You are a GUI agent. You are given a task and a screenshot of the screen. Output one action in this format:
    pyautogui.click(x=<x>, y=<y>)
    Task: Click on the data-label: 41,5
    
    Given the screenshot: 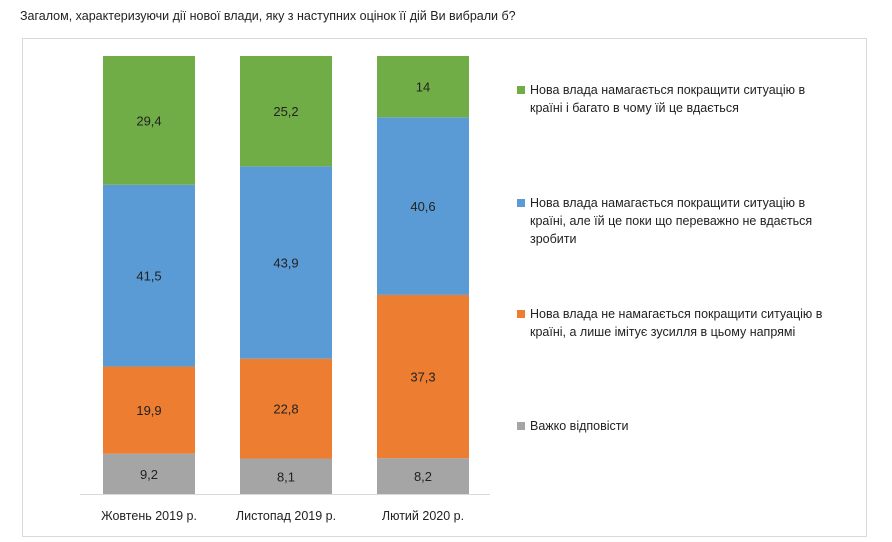 What is the action you would take?
    pyautogui.click(x=148, y=276)
    